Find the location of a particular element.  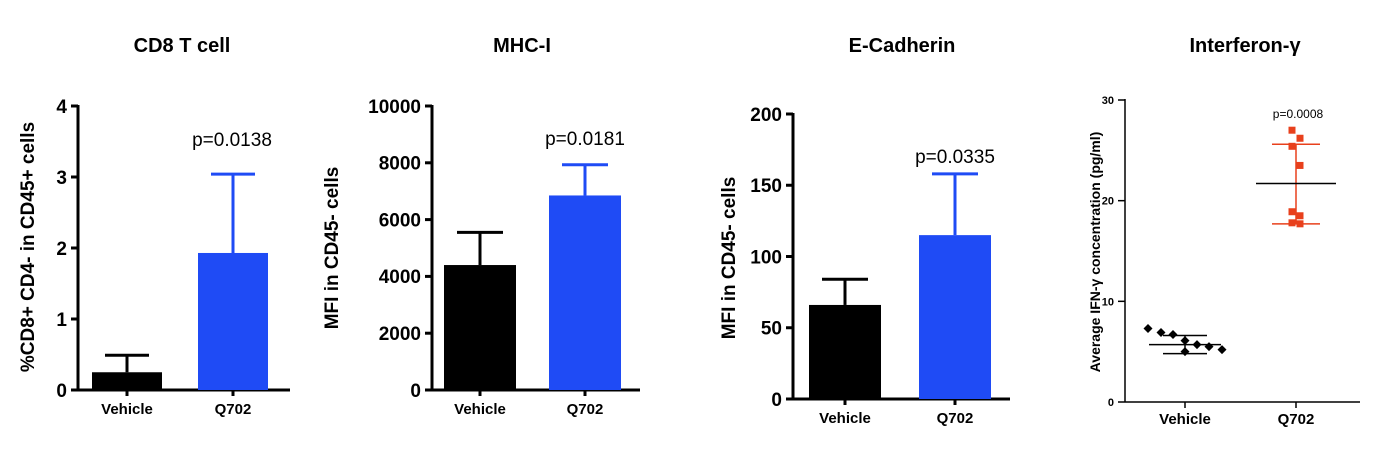

p-value-annotation: p=0.0181 is located at coordinates (585, 139).